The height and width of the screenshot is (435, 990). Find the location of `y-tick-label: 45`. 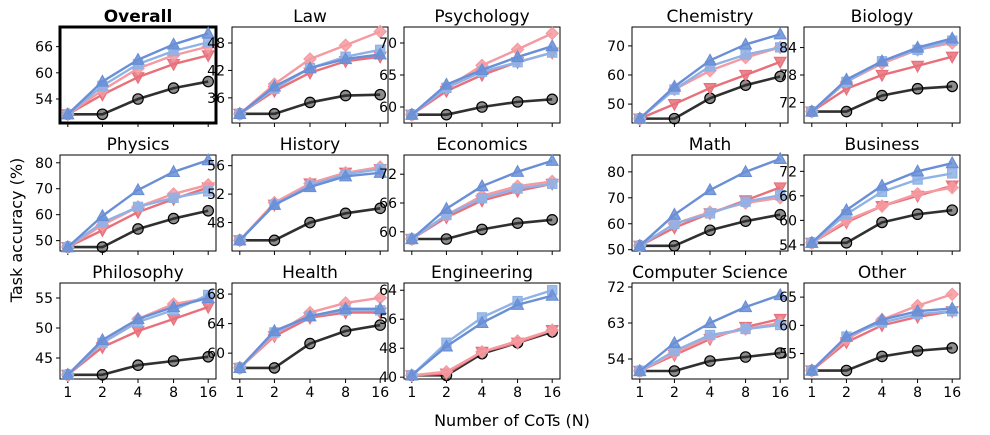

y-tick-label: 45 is located at coordinates (44, 359).